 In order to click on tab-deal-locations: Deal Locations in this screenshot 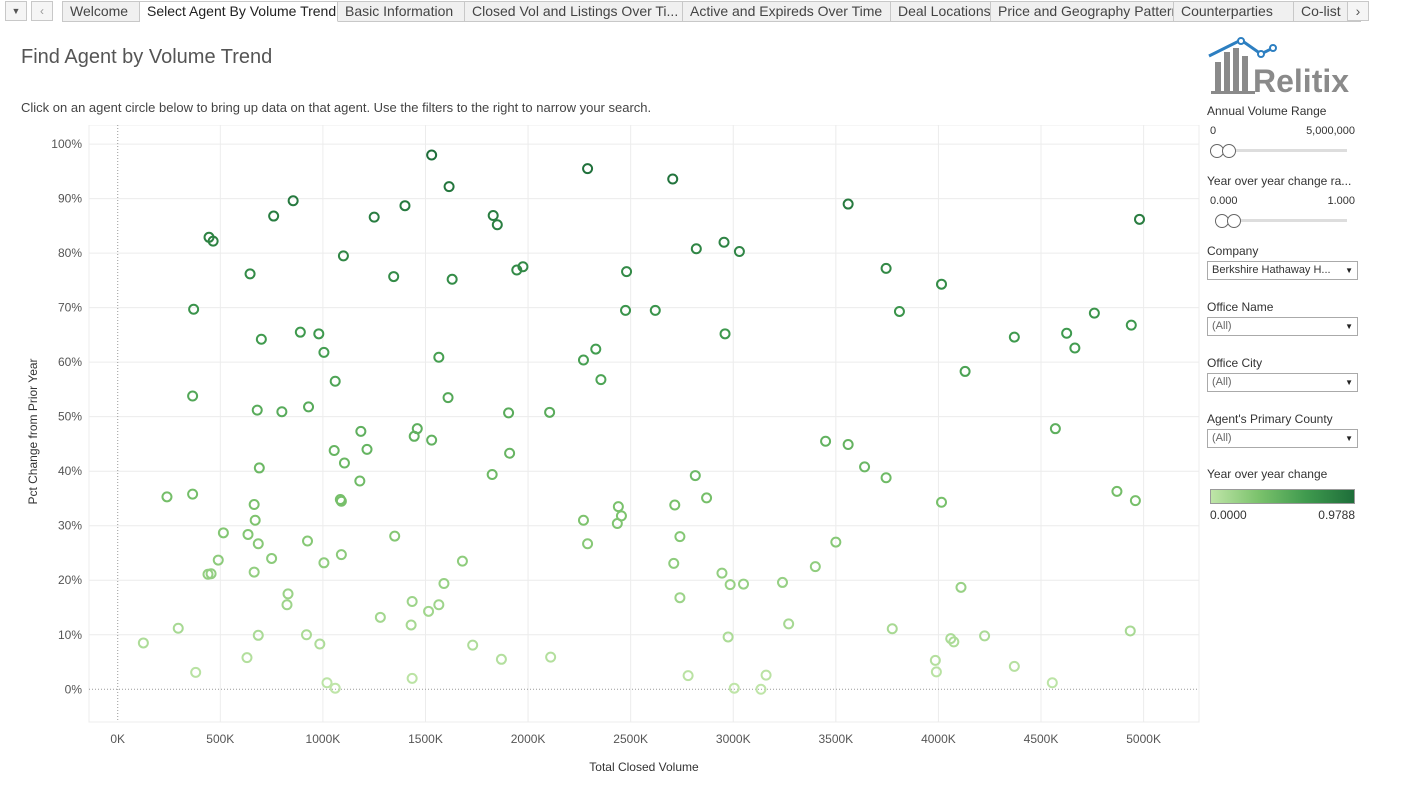, I will do `click(941, 11)`.